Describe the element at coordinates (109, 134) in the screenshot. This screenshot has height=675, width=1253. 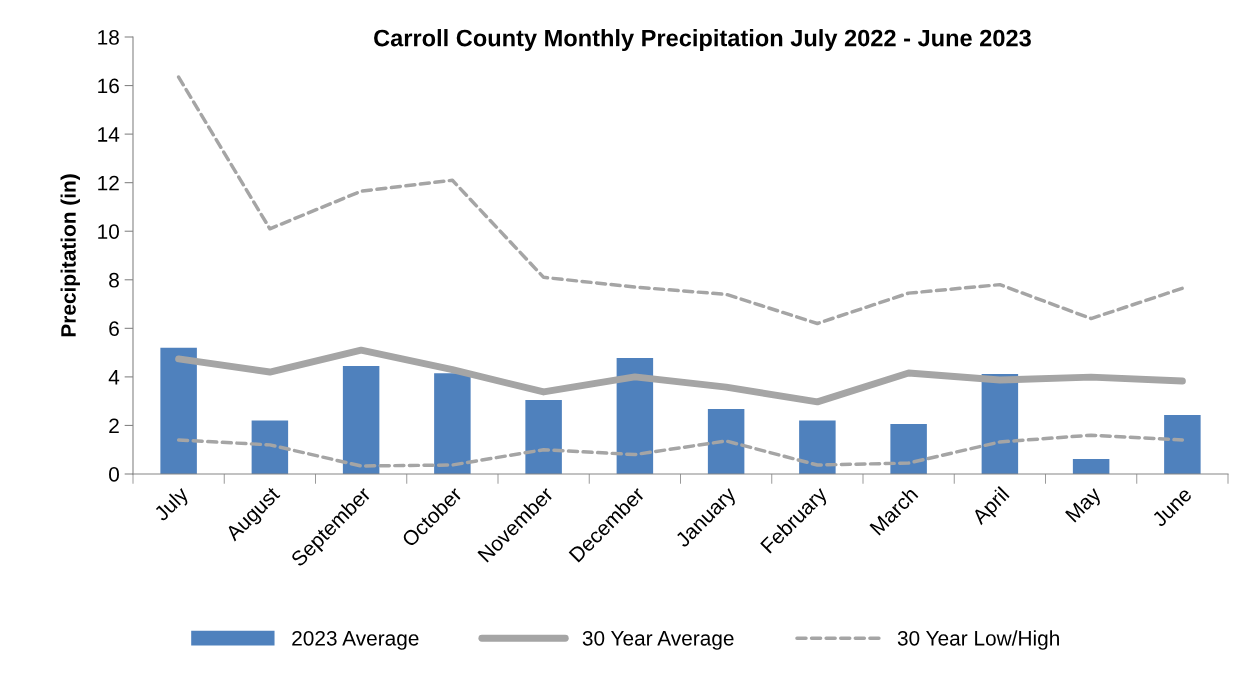
I see `y-tick-label: 14` at that location.